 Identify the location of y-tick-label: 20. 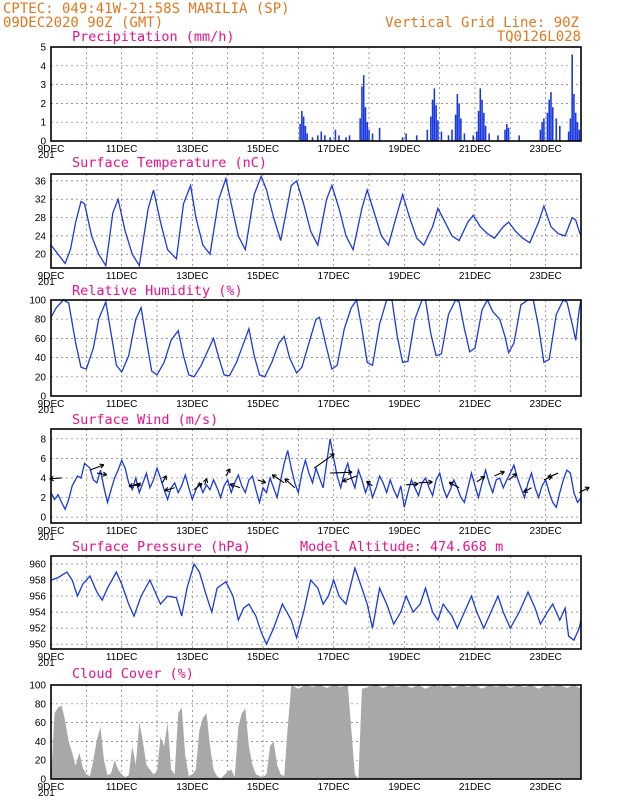
(41, 761).